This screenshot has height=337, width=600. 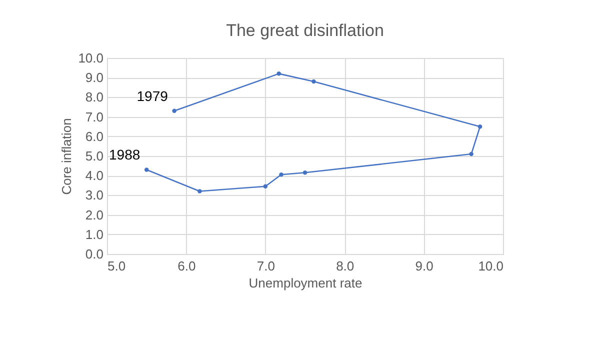 I want to click on y-tick-label: 10.0, so click(x=91, y=58).